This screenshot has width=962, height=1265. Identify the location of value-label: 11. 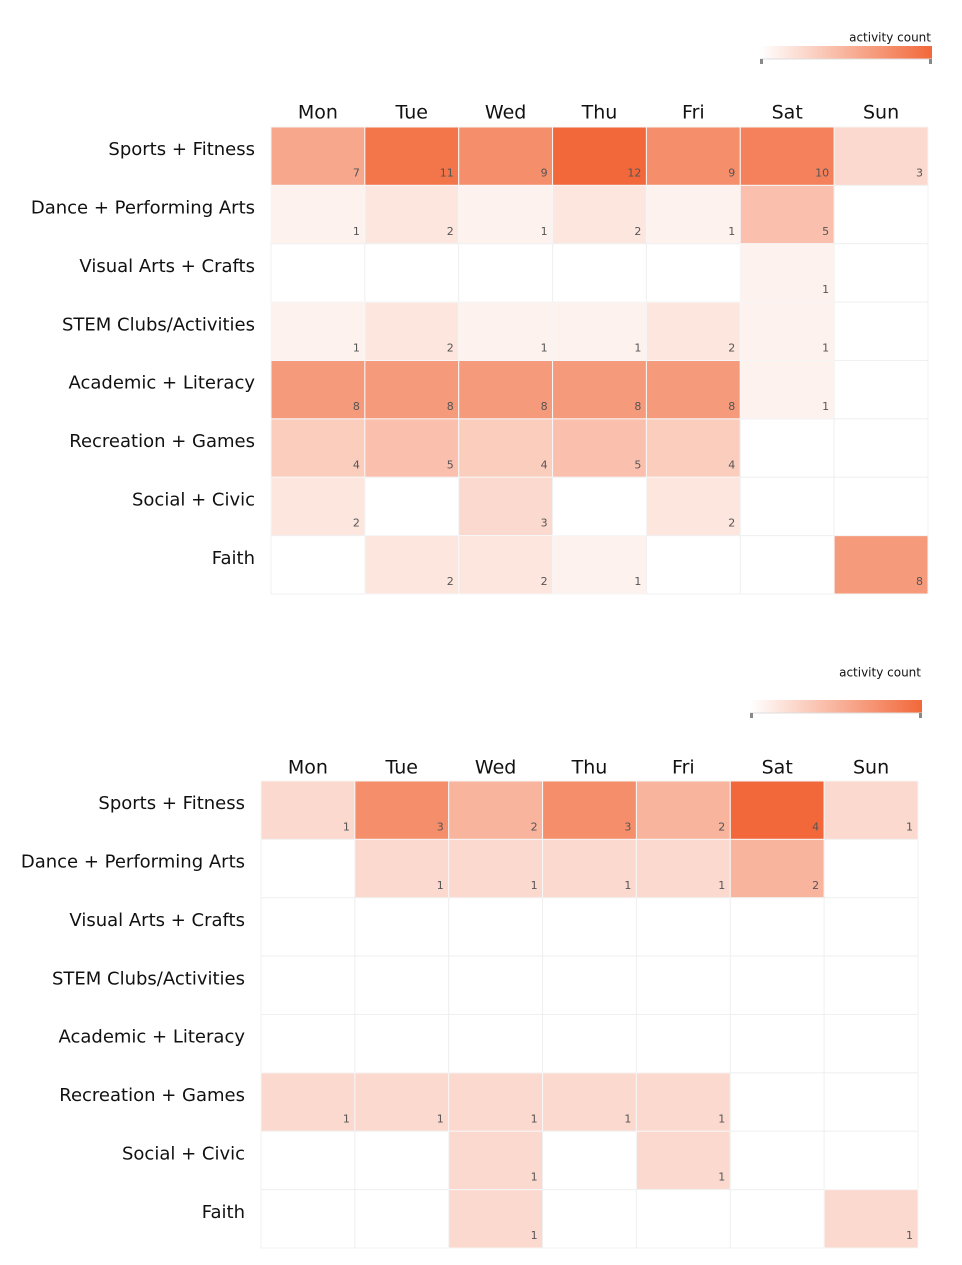
(447, 172).